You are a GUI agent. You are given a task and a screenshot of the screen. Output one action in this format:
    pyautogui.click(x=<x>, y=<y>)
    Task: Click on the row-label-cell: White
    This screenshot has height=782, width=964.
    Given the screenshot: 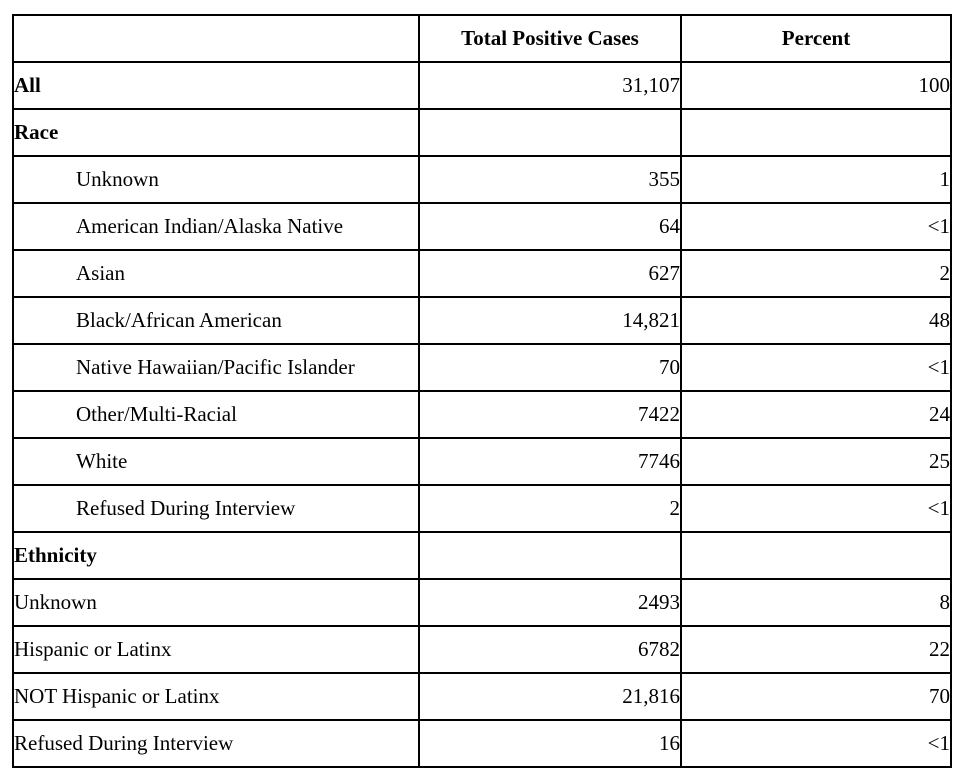 What is the action you would take?
    pyautogui.click(x=216, y=461)
    